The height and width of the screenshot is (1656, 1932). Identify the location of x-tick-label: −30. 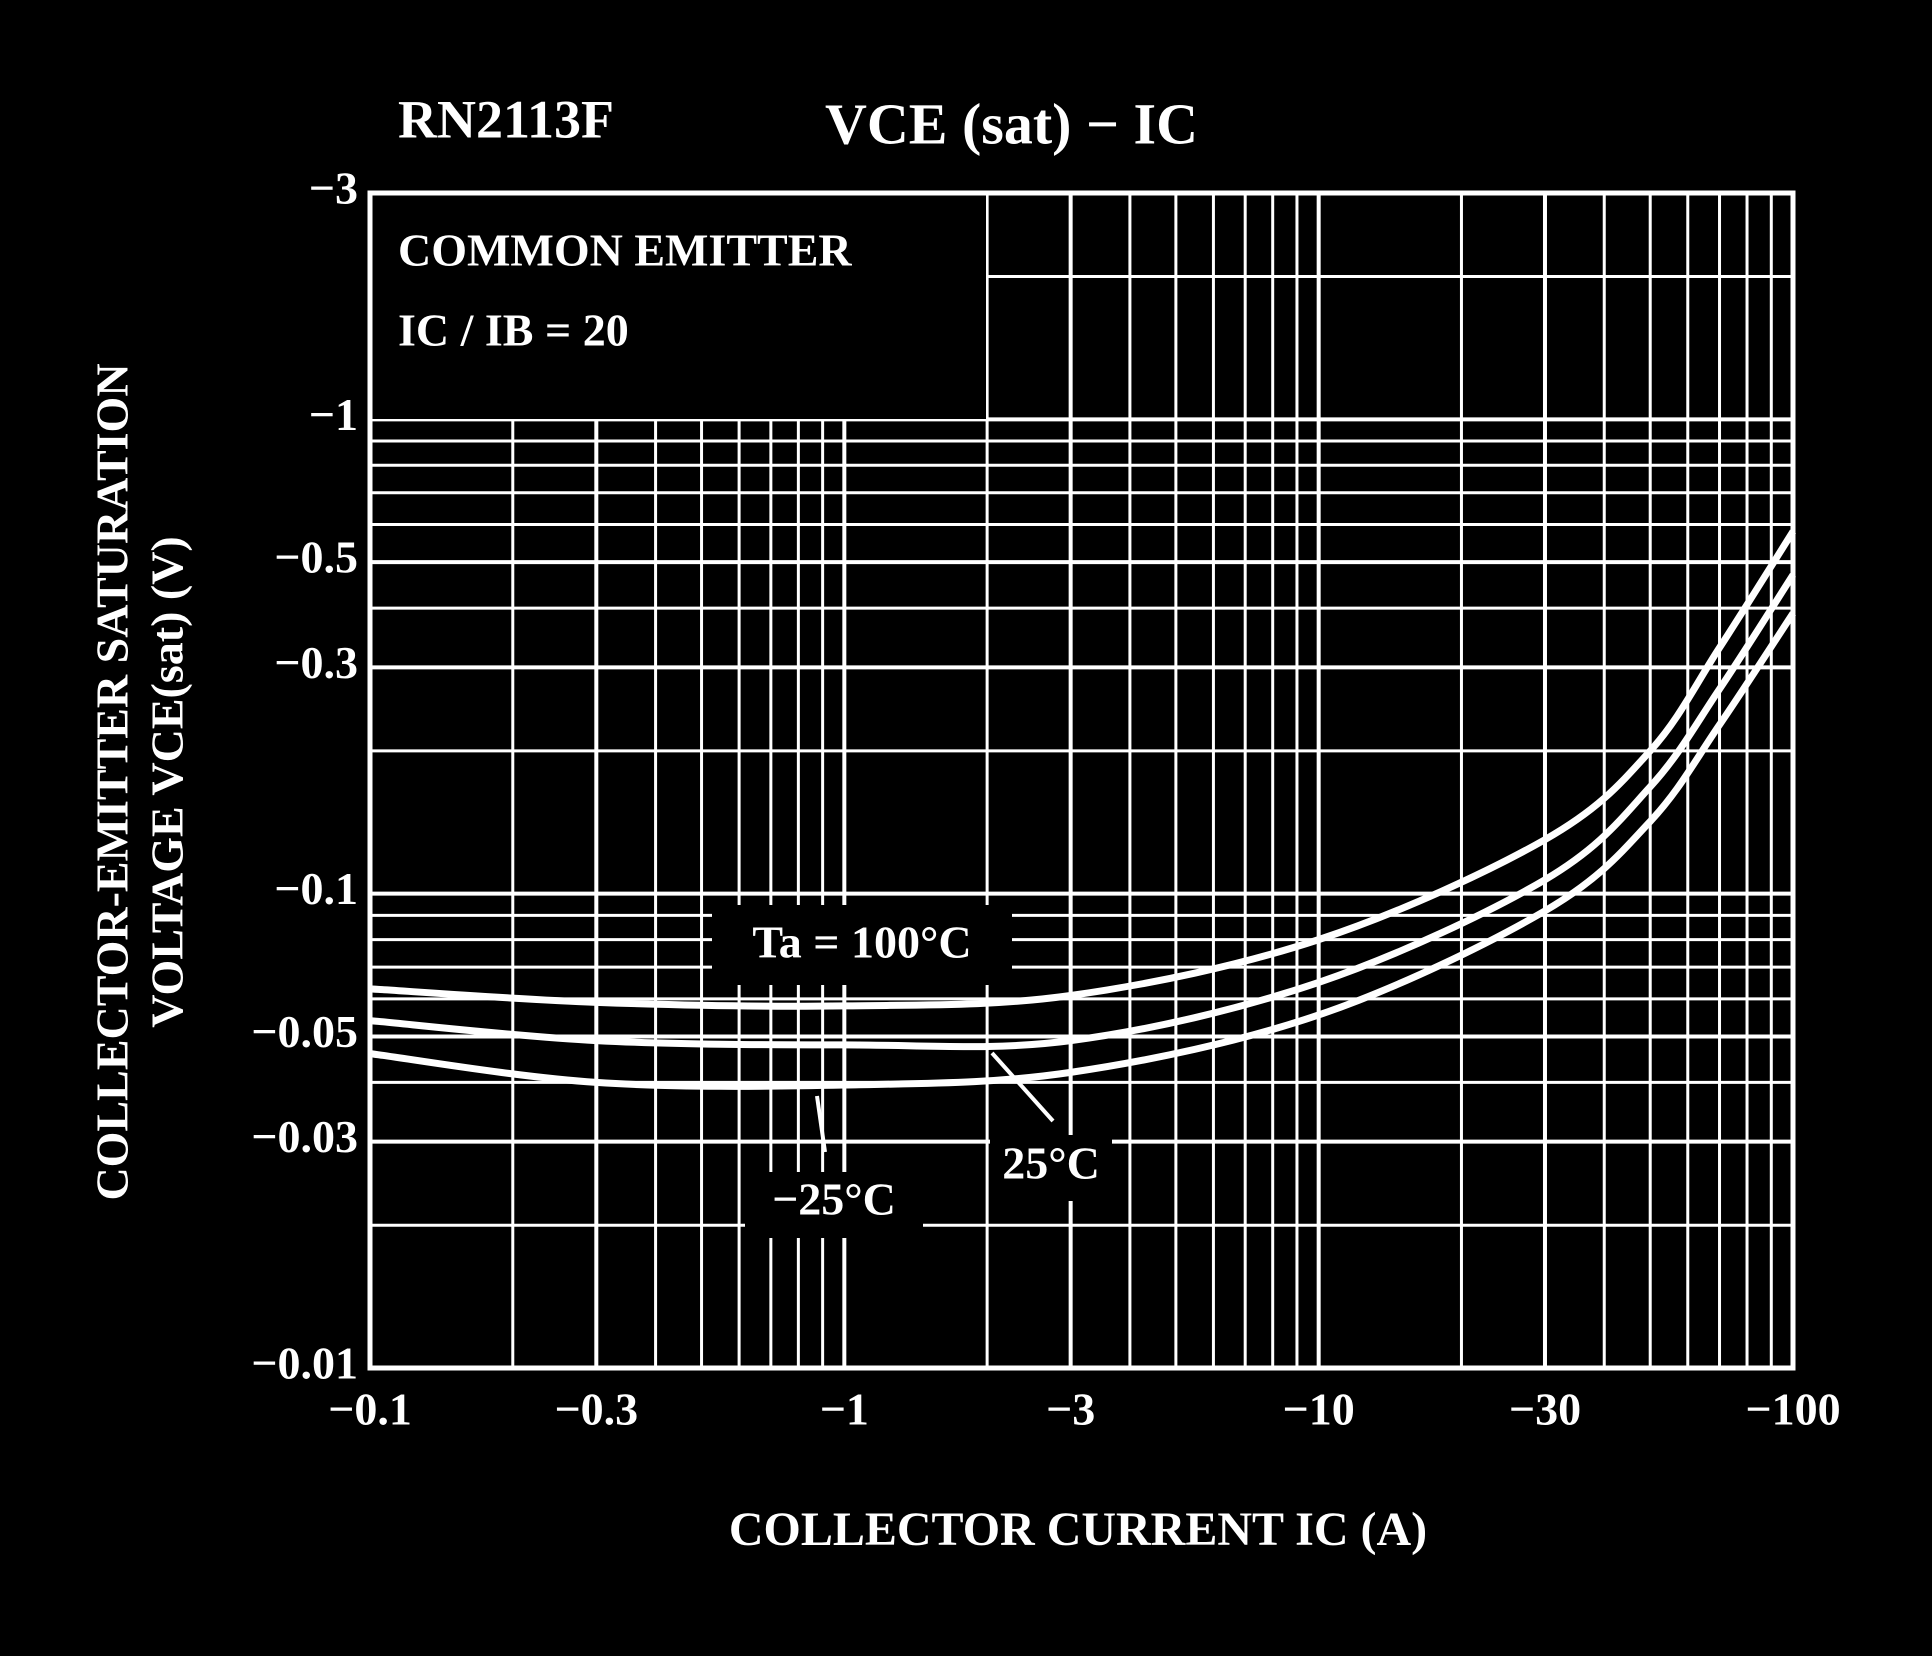
(1545, 1409).